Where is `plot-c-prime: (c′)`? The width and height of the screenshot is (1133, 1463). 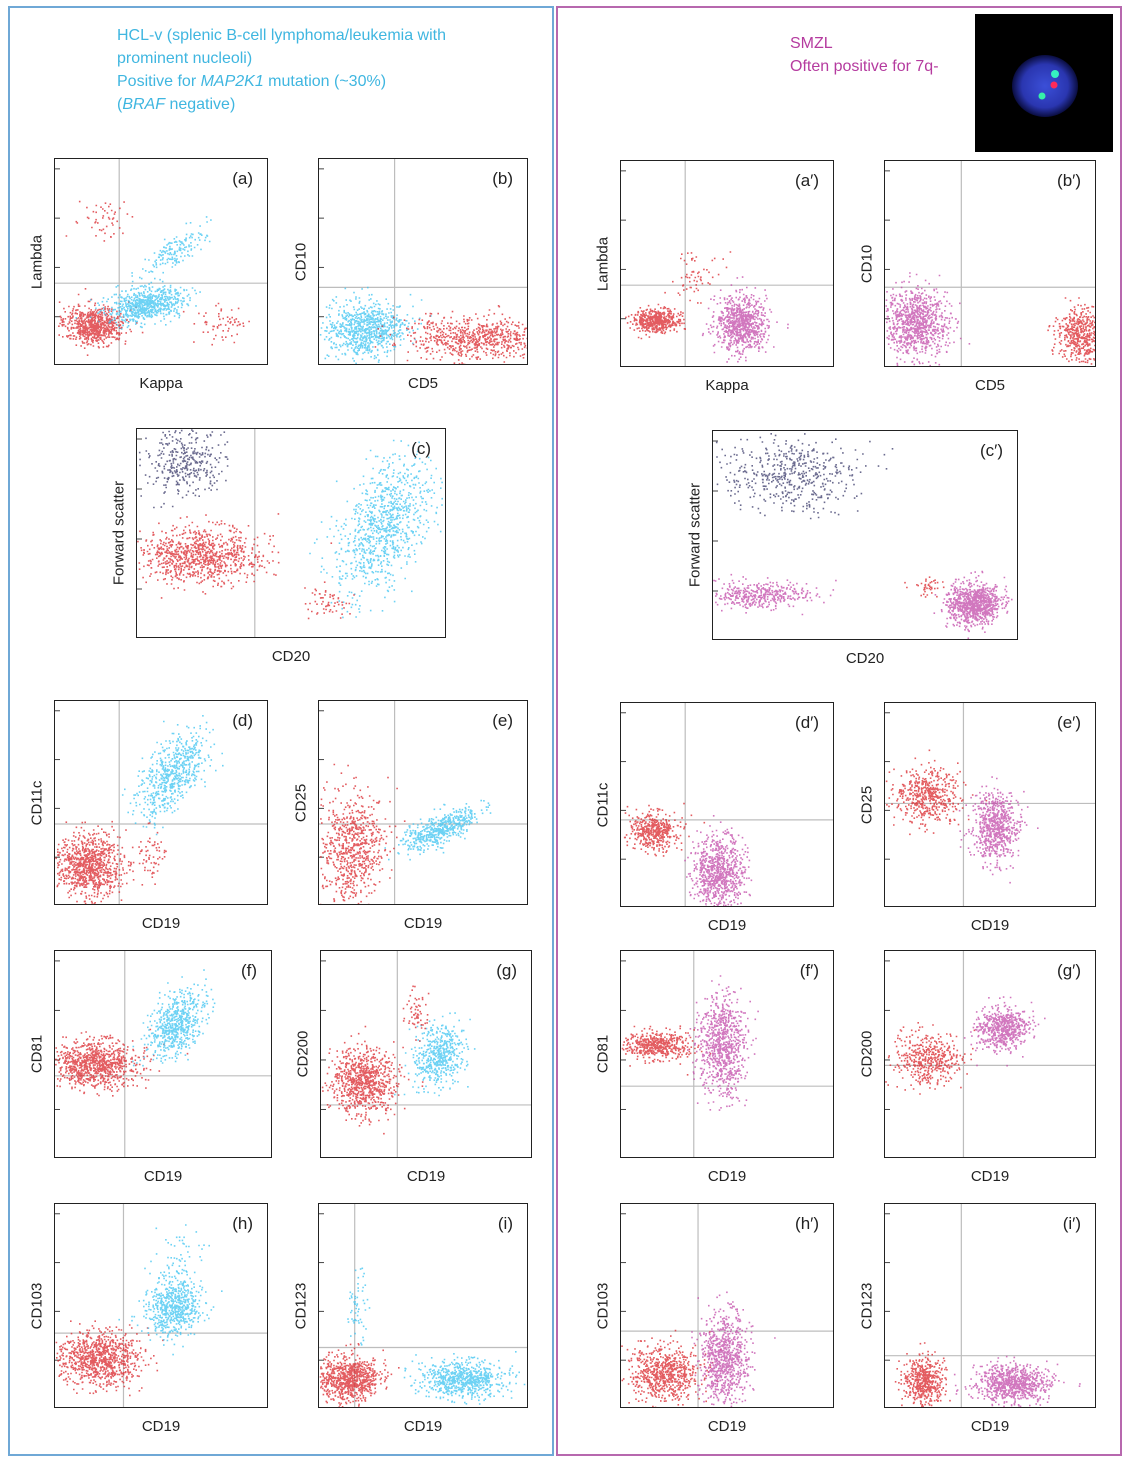 plot-c-prime: (c′) is located at coordinates (865, 535).